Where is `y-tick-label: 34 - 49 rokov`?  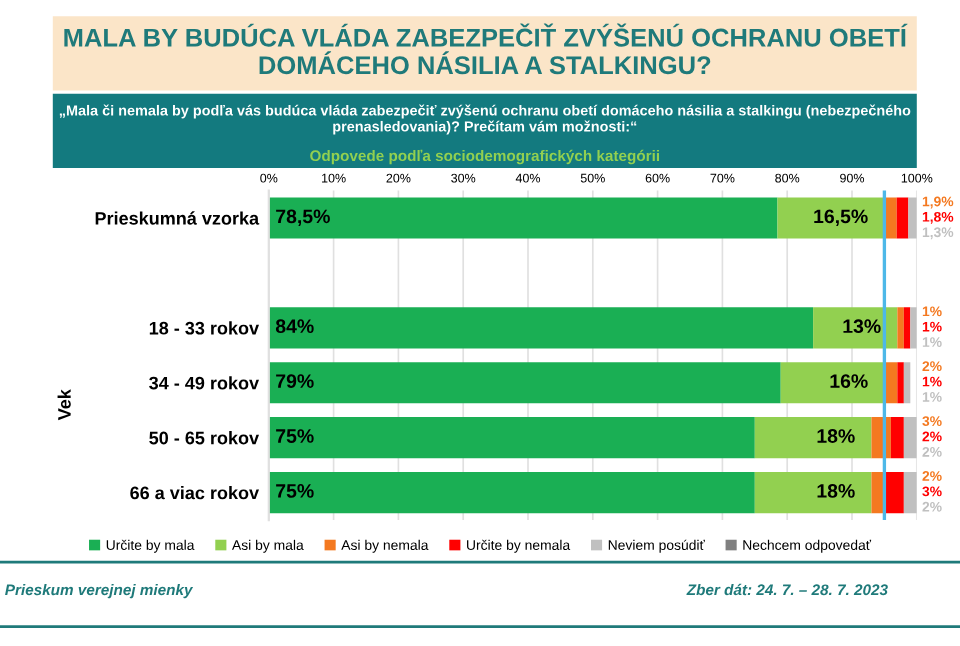 y-tick-label: 34 - 49 rokov is located at coordinates (204, 383).